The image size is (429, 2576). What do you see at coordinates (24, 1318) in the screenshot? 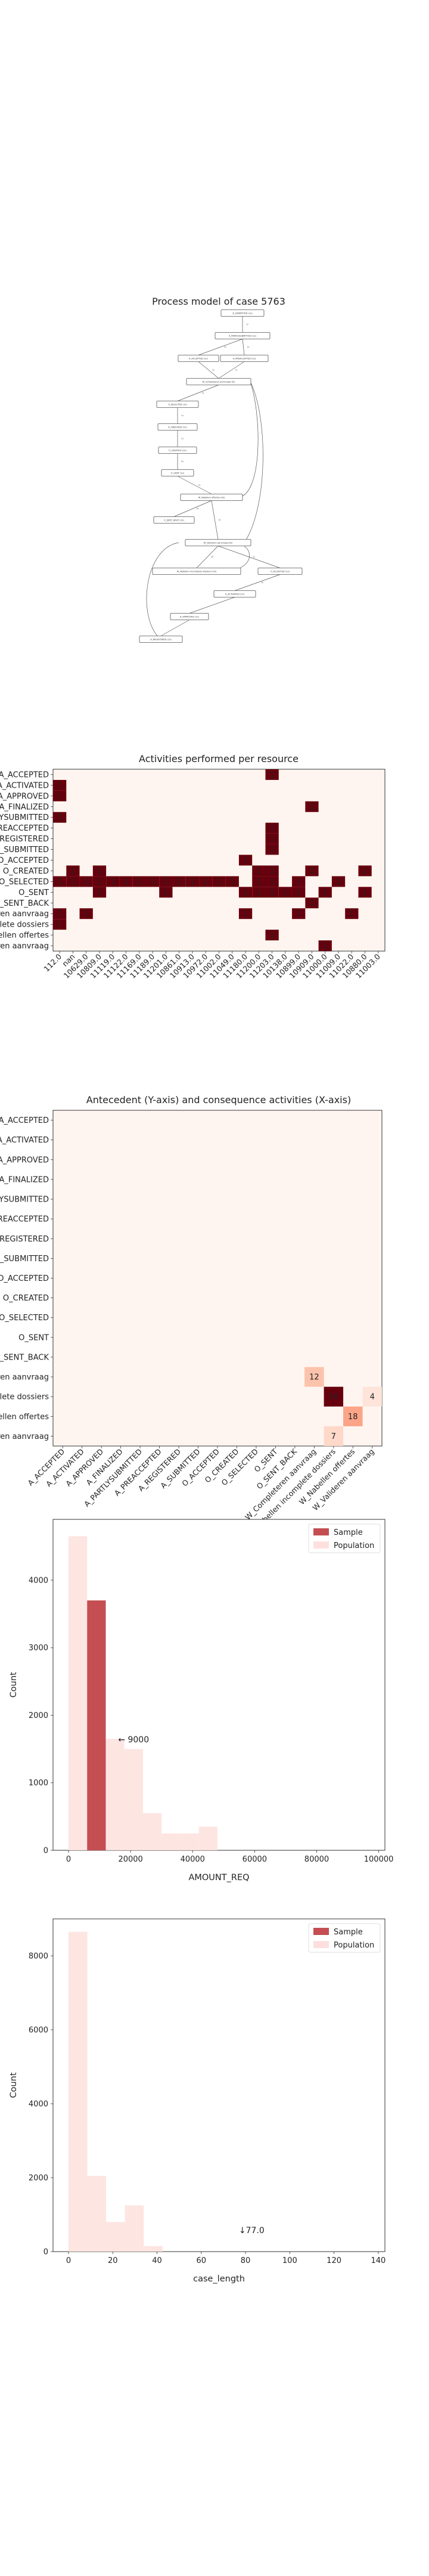
I see `heatmap-row-label: O_SELECTED` at bounding box center [24, 1318].